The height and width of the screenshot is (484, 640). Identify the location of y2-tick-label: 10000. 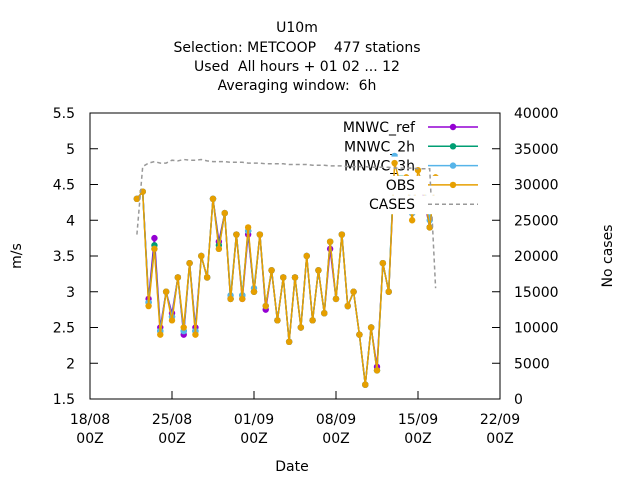
(536, 329).